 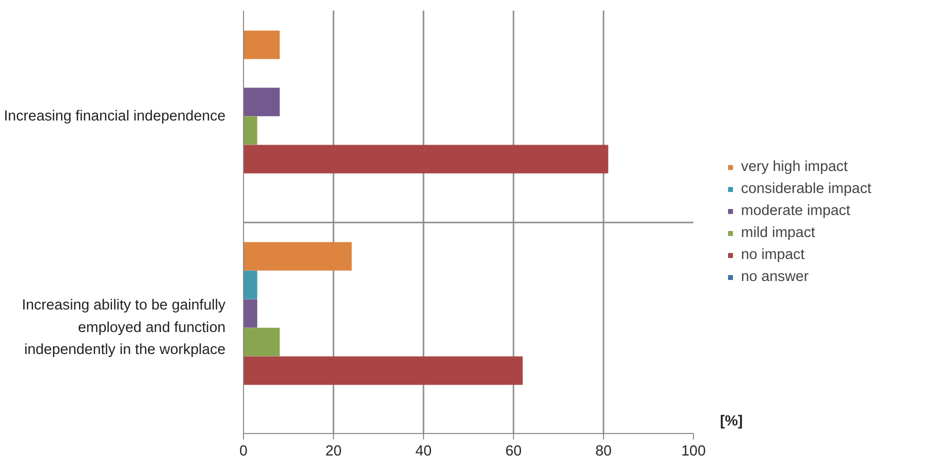 What do you see at coordinates (423, 452) in the screenshot?
I see `x-tick-label: 40` at bounding box center [423, 452].